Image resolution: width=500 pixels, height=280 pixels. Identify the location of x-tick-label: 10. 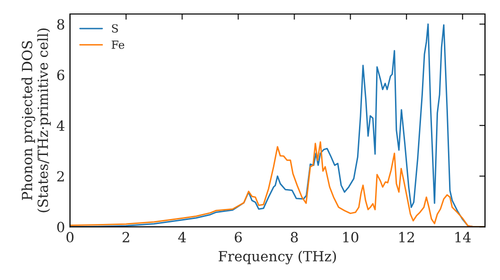
(350, 237).